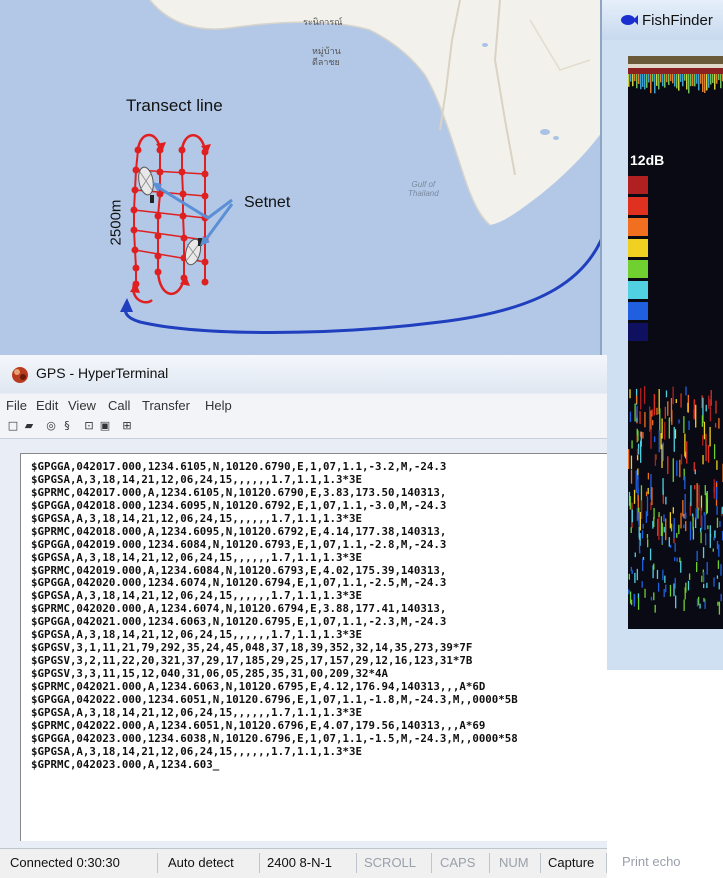 The width and height of the screenshot is (723, 878). I want to click on menu-view: View, so click(82, 405).